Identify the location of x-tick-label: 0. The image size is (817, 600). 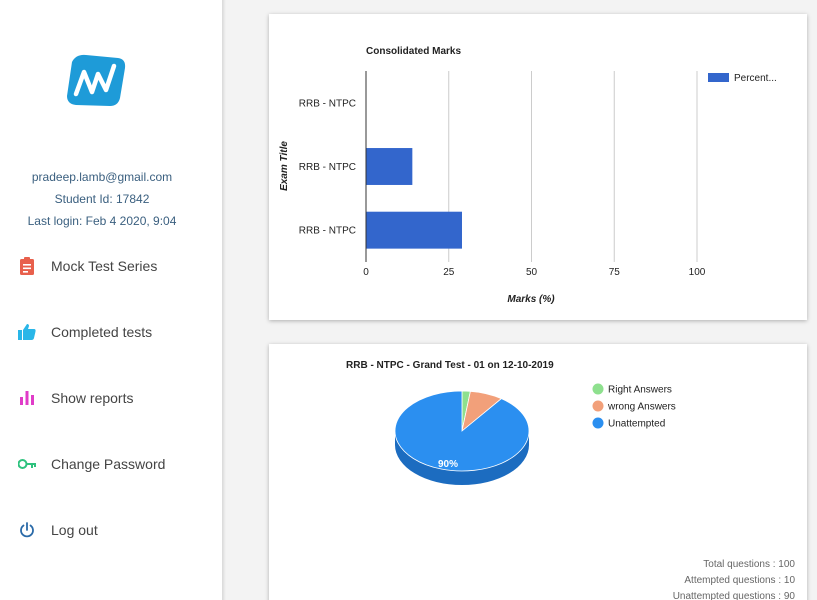
(366, 272).